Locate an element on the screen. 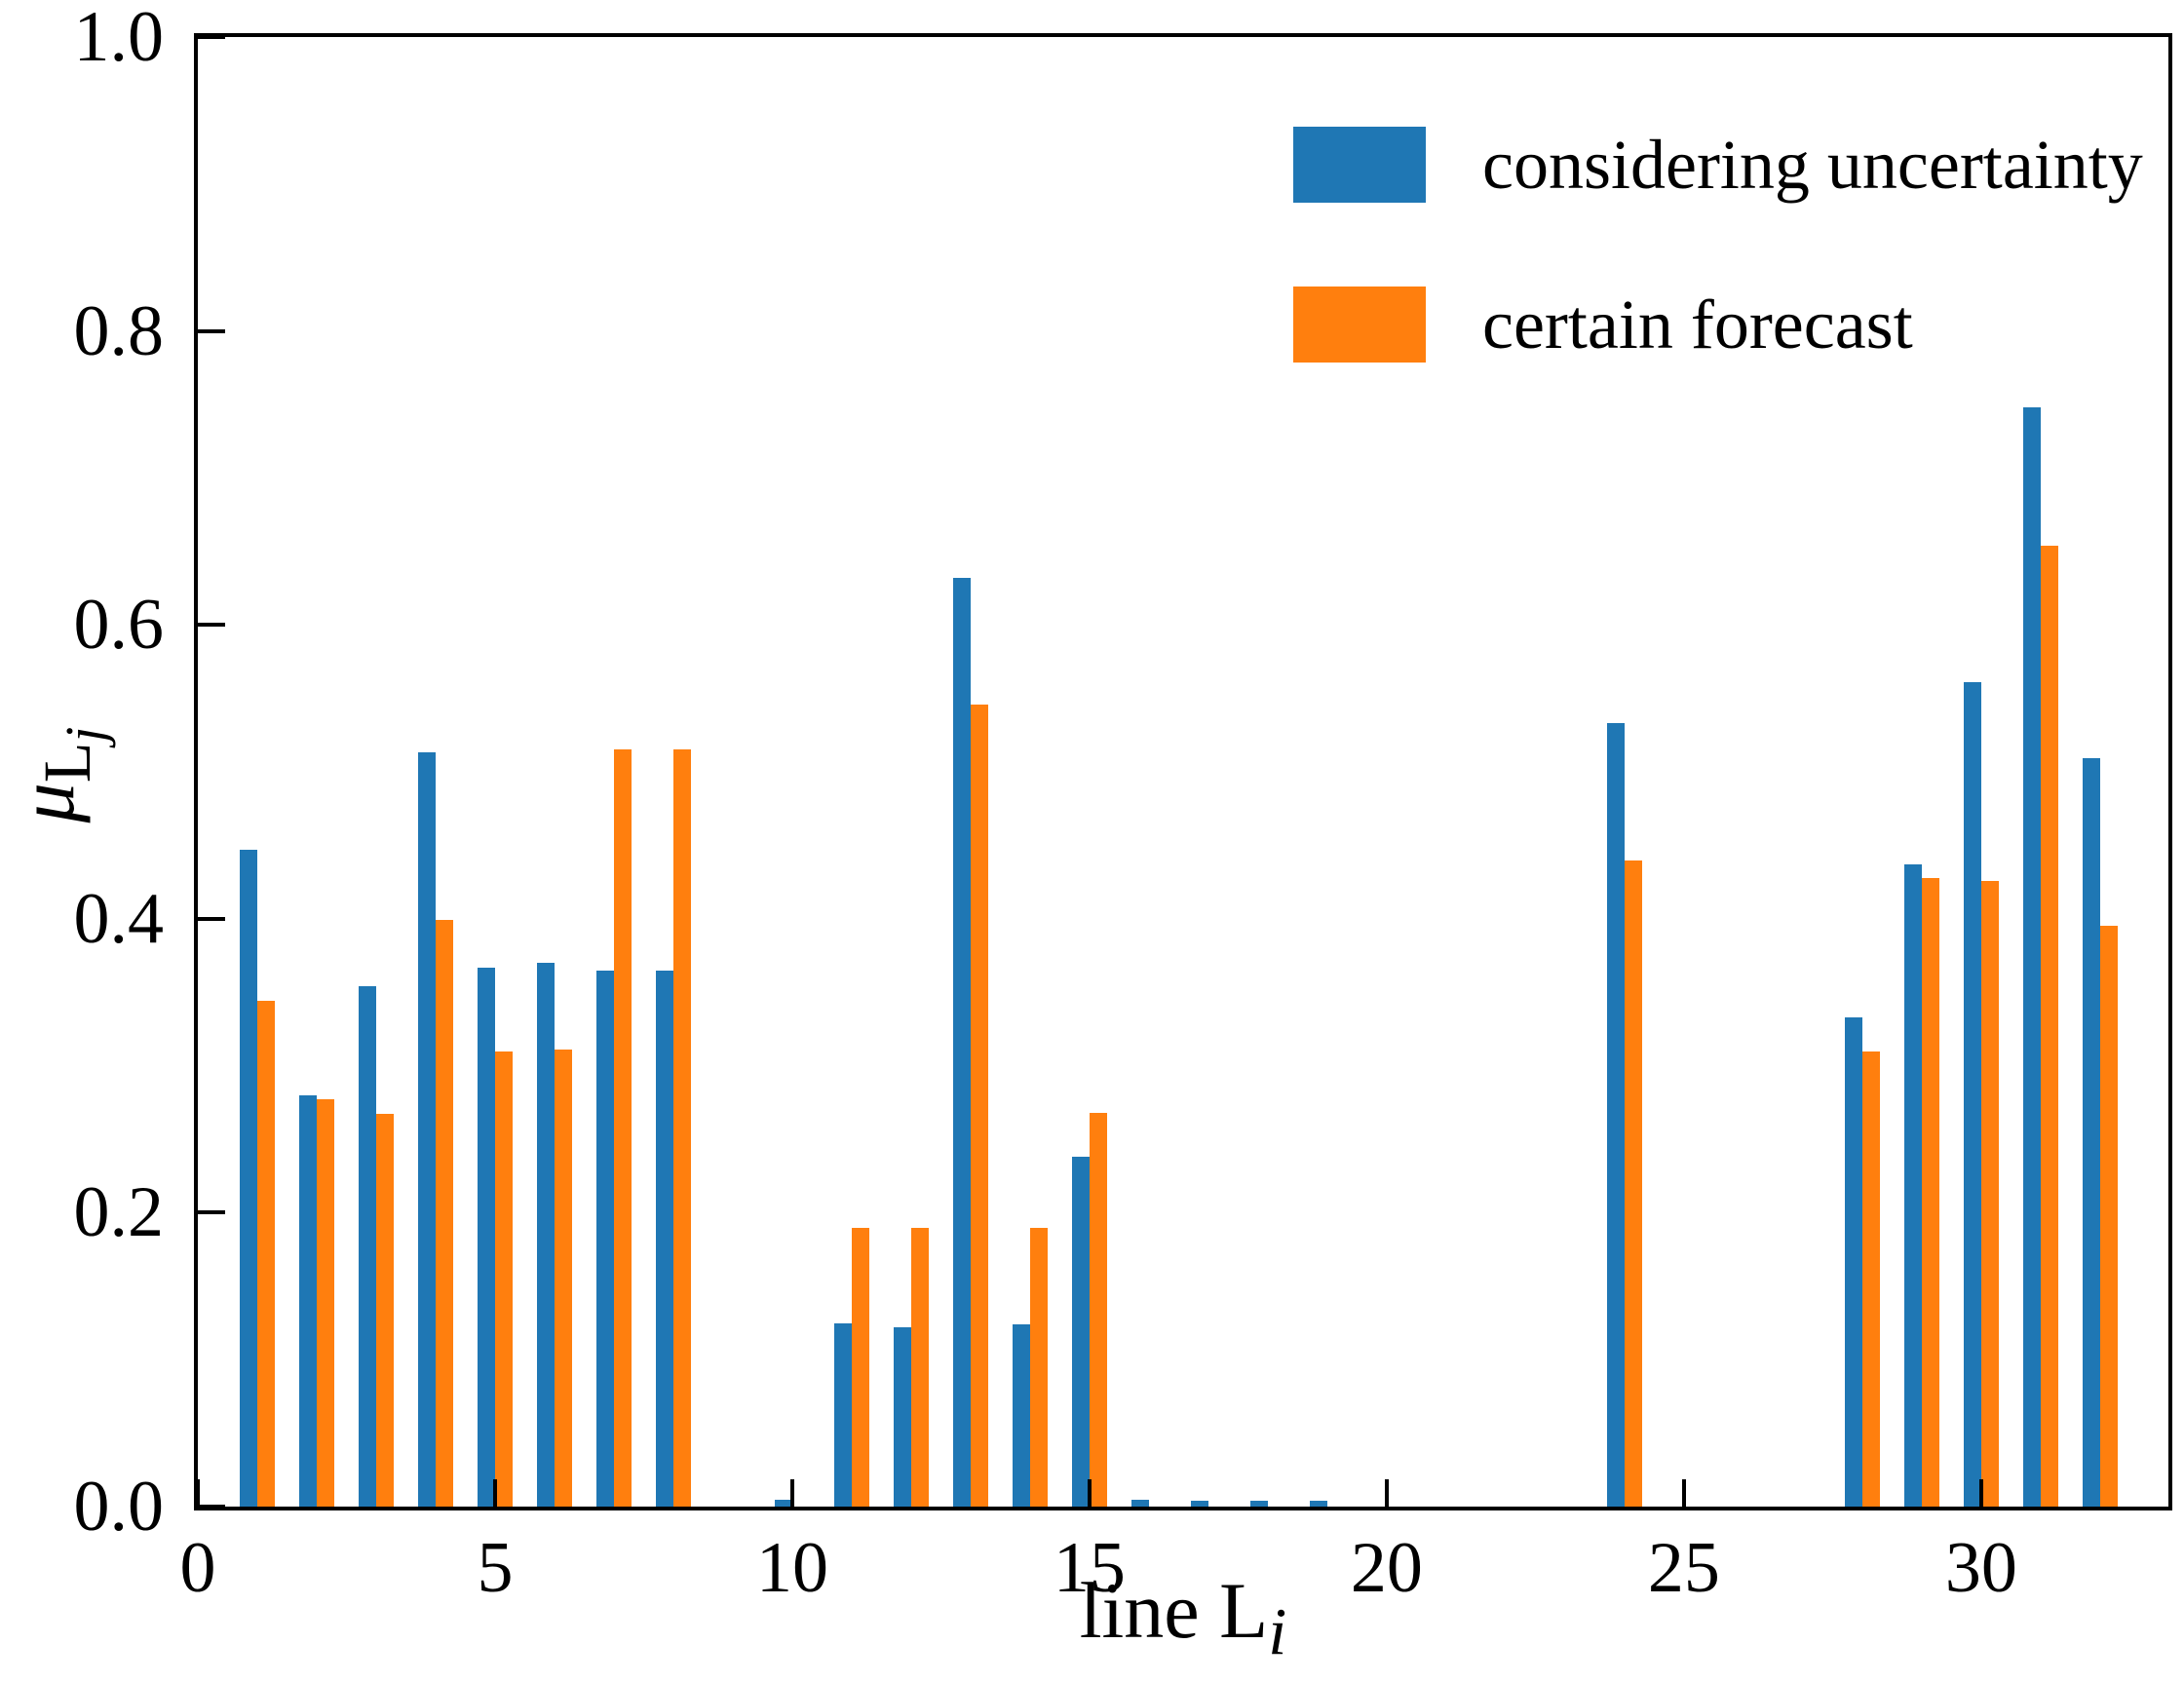 This screenshot has width=2184, height=1682. legend-label-considering-uncertainty: considering uncertainty is located at coordinates (1812, 165).